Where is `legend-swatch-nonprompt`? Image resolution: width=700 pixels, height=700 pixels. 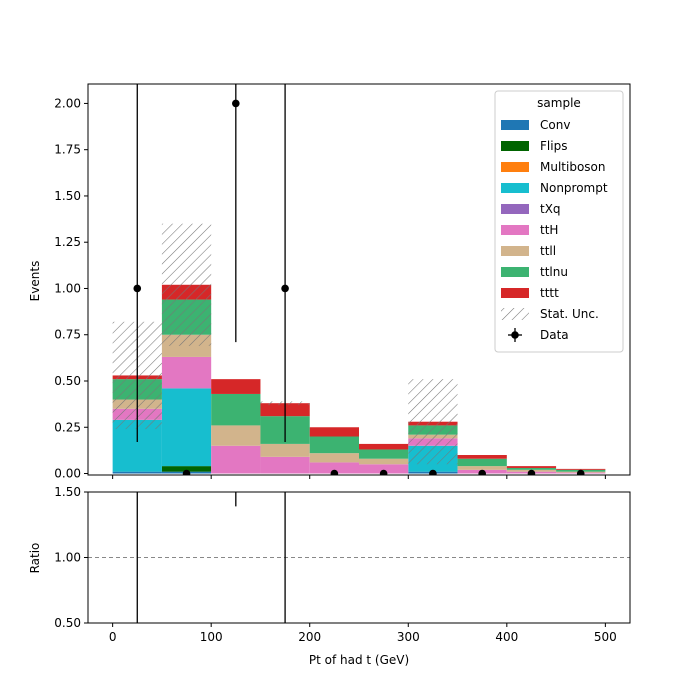
legend-swatch-nonprompt is located at coordinates (515, 188).